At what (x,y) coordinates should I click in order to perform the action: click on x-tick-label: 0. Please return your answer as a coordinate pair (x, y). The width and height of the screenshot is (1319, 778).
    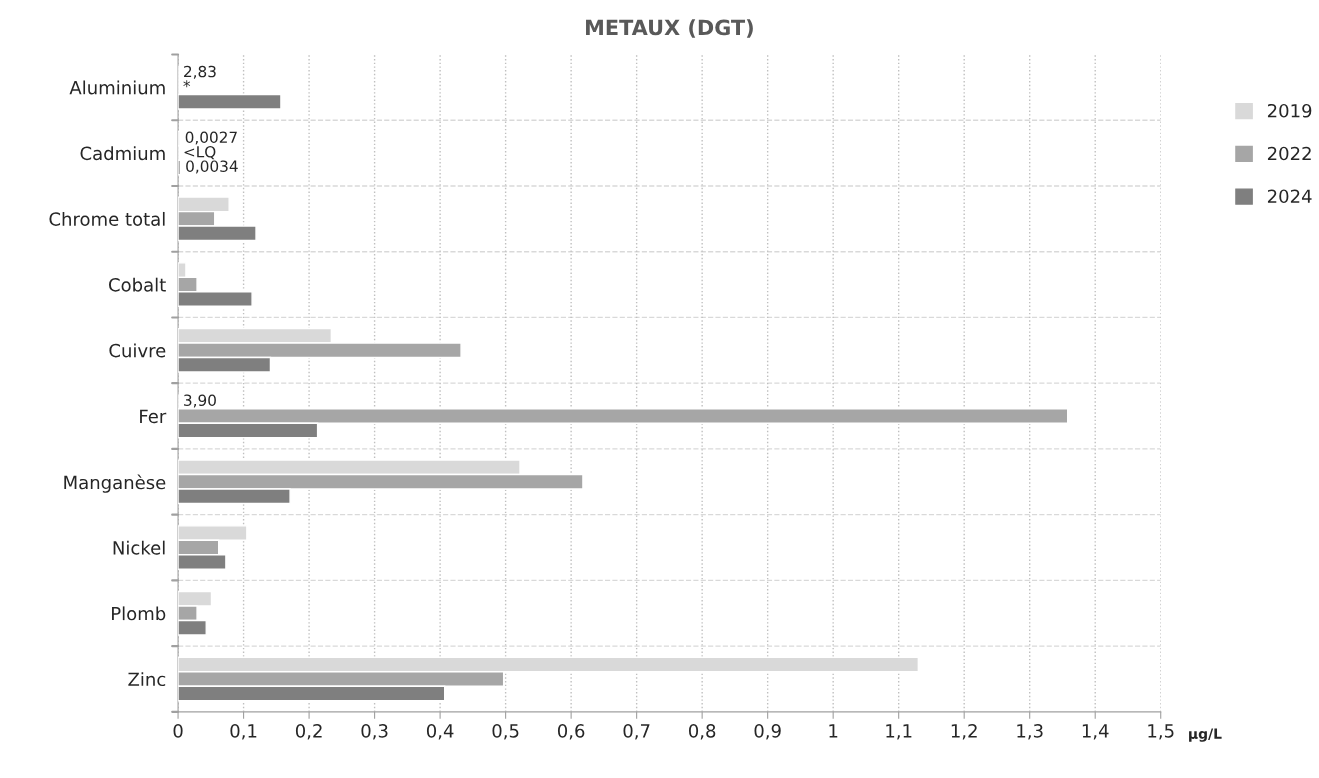
    Looking at the image, I should click on (178, 730).